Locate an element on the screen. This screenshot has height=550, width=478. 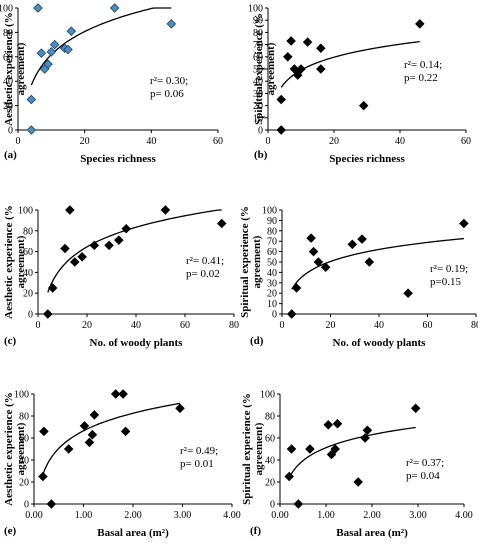
x-tick-label: 2.00 is located at coordinates (133, 515).